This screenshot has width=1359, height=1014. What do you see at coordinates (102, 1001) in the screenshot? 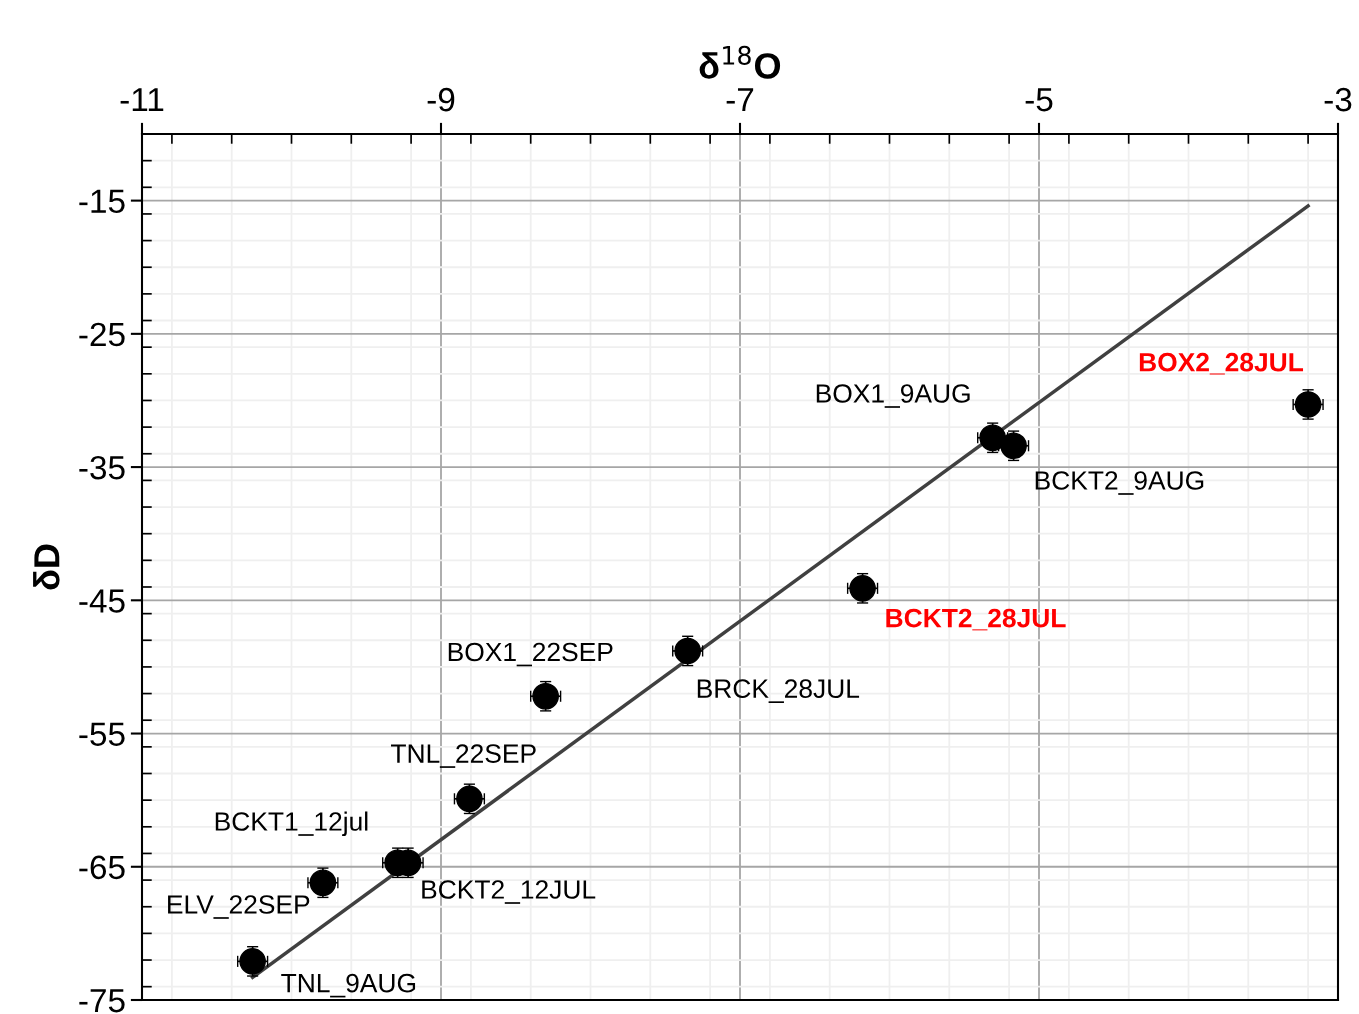
I see `y-tick-label: -75` at bounding box center [102, 1001].